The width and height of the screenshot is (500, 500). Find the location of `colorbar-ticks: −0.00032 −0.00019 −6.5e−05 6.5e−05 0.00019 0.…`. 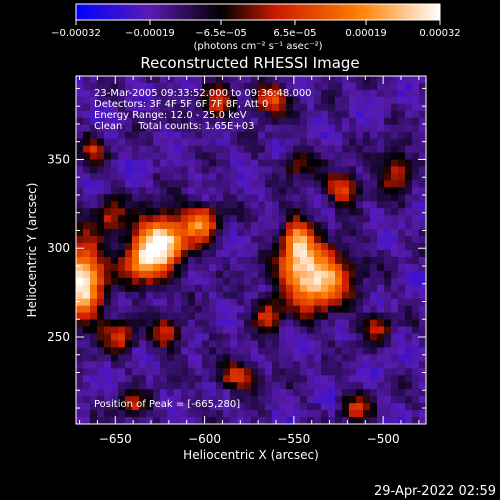

colorbar-ticks: −0.00032 −0.00019 −6.5e−05 6.5e−05 0.00019 0.… is located at coordinates (256, 29).